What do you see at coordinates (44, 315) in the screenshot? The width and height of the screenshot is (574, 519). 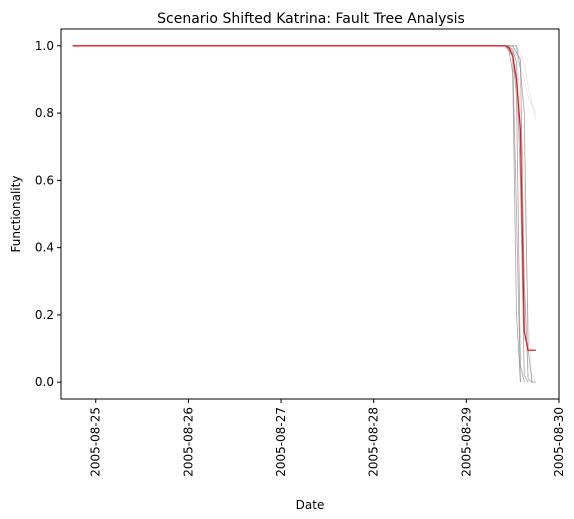 I see `y-tick-label: 0.2` at bounding box center [44, 315].